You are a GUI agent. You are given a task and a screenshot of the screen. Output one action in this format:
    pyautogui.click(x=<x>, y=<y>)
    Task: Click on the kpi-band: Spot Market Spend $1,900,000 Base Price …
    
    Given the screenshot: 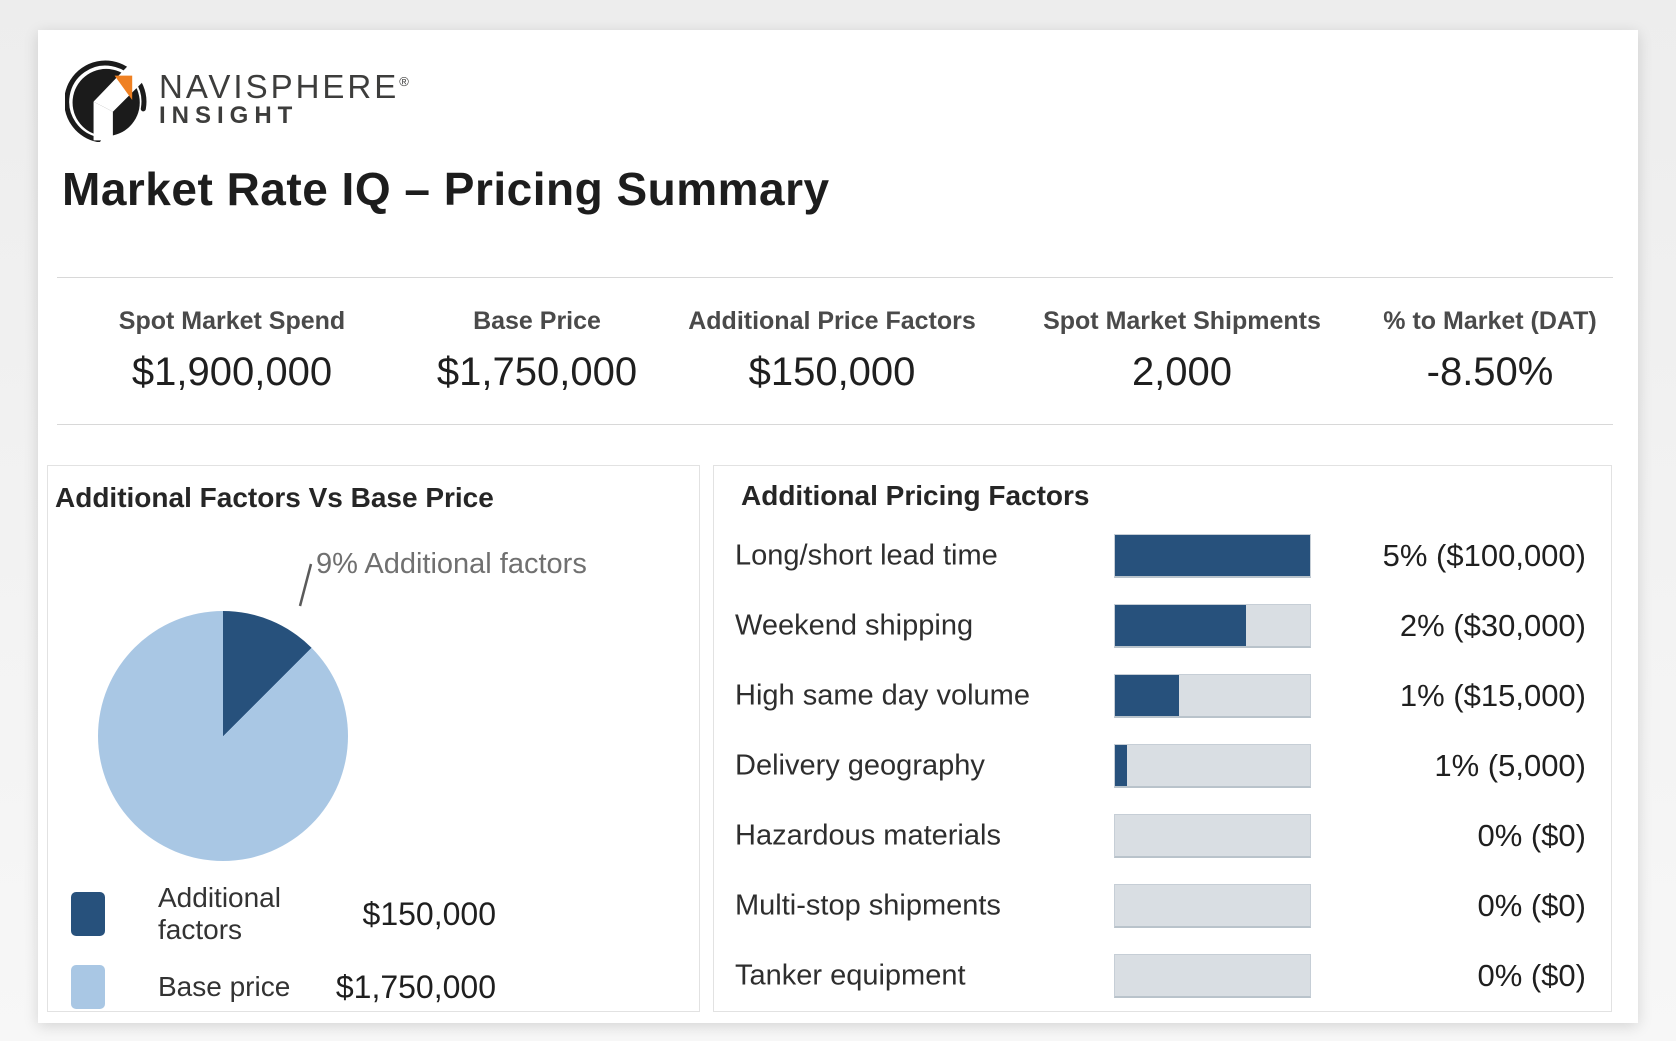 What is the action you would take?
    pyautogui.click(x=835, y=351)
    